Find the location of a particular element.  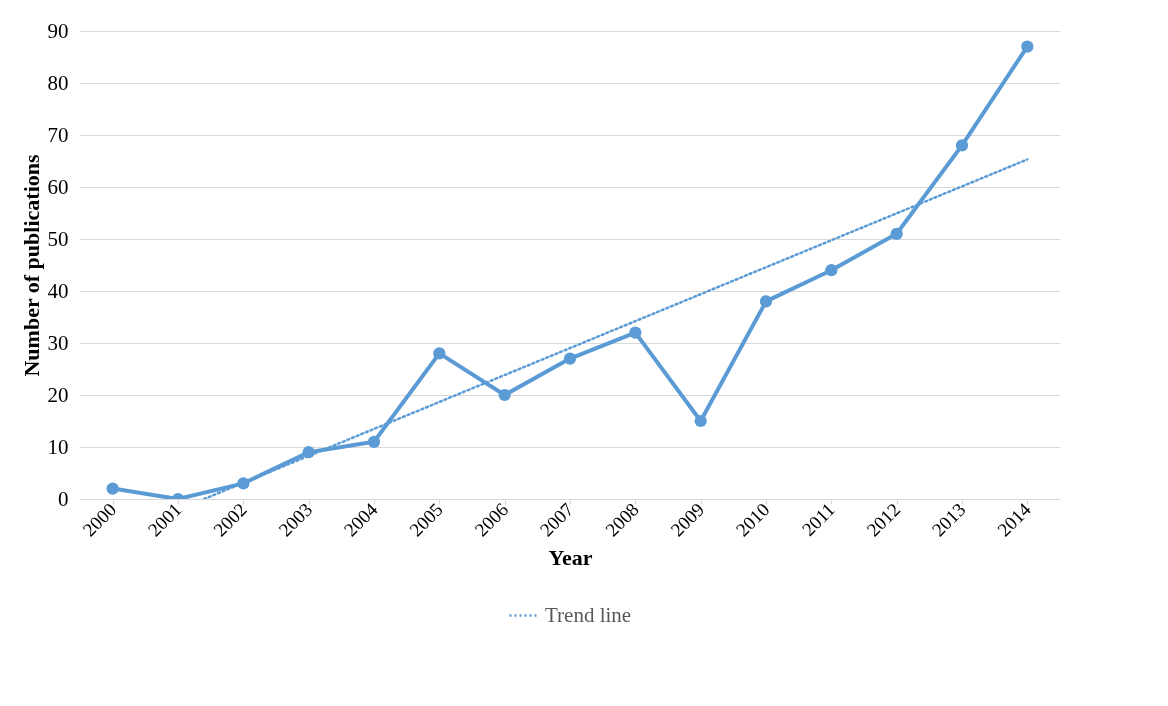

y-tick-label: 30 is located at coordinates (58, 342).